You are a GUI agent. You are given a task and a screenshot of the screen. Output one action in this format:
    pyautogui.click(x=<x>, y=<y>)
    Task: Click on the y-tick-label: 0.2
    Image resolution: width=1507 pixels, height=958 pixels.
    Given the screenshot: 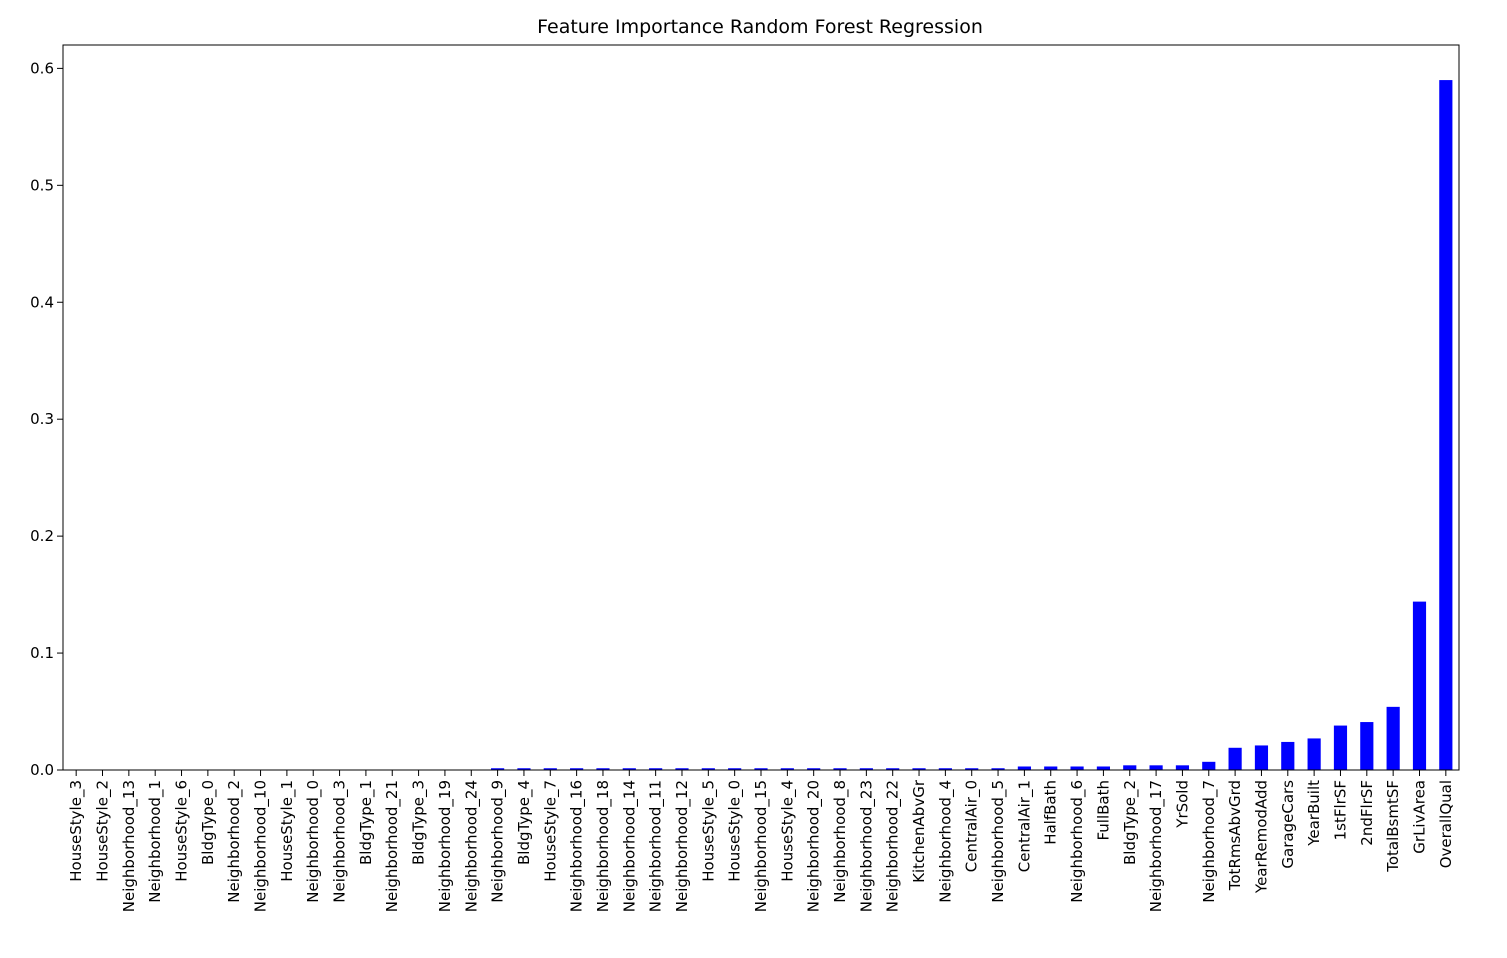 What is the action you would take?
    pyautogui.click(x=42, y=536)
    